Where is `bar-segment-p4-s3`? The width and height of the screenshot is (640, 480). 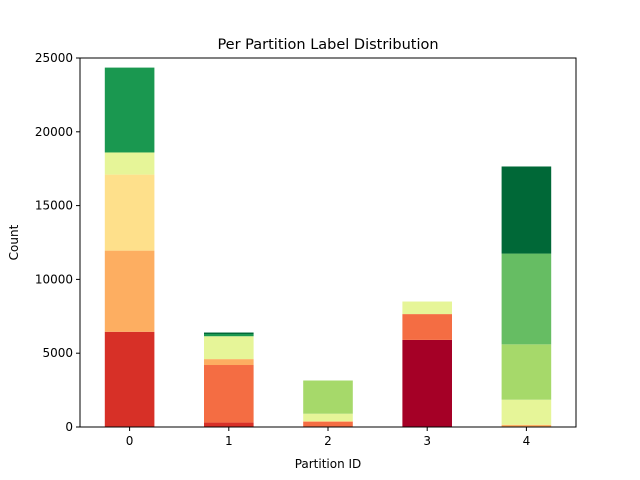 bar-segment-p4-s3 is located at coordinates (526, 425).